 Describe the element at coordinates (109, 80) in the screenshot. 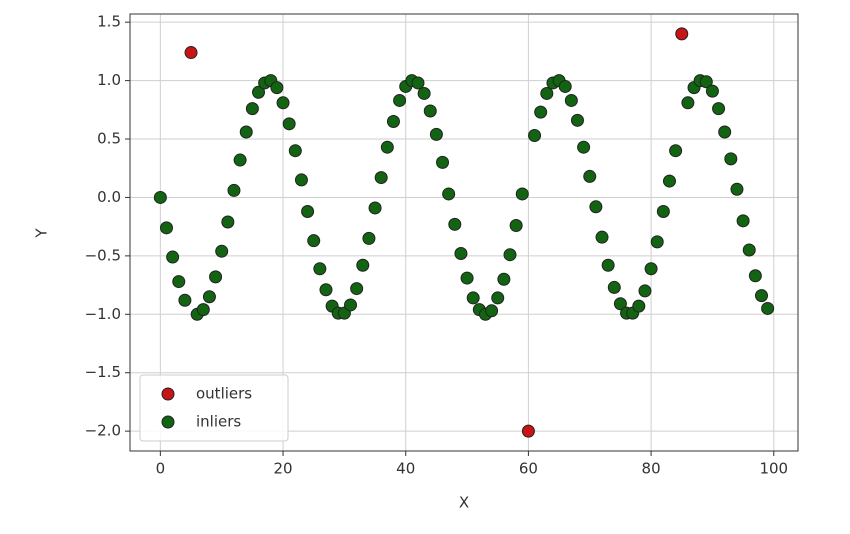

I see `y-tick-label: 1.0` at that location.